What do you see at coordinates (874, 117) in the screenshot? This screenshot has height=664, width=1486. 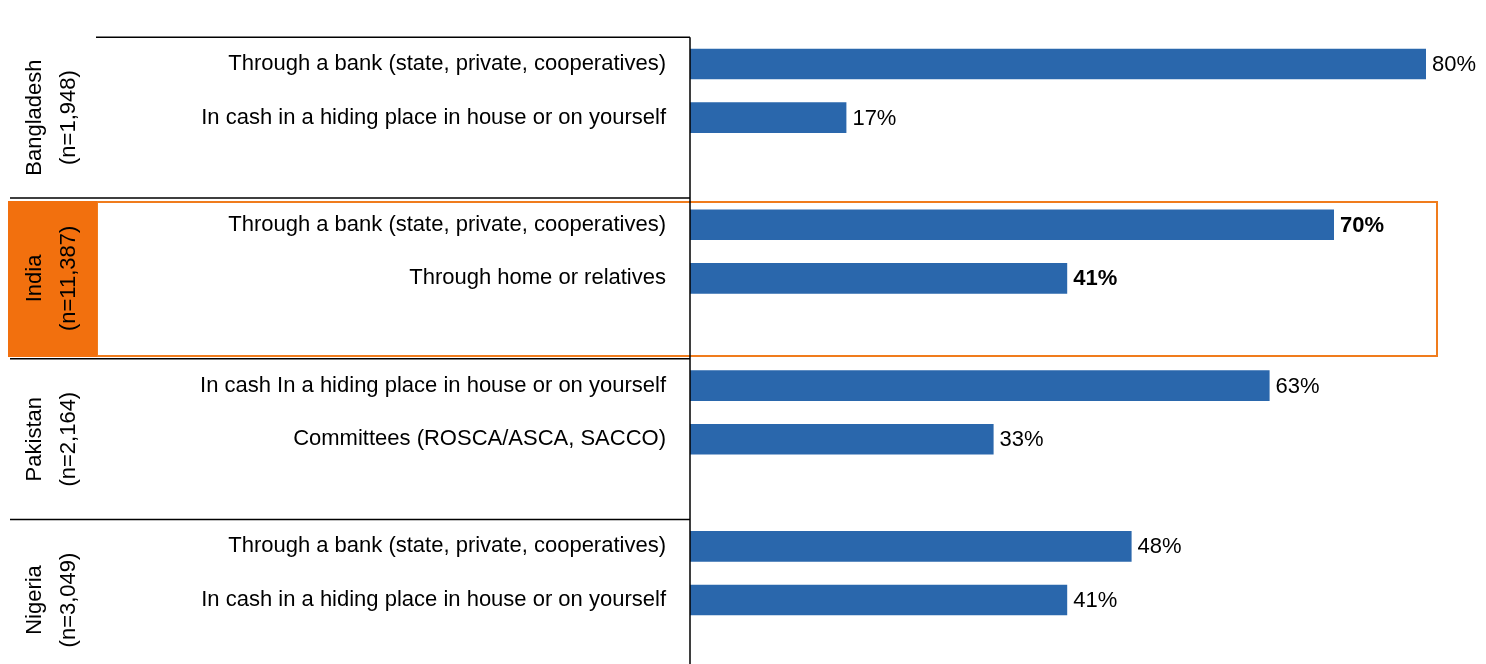 I see `data-label: 17%` at bounding box center [874, 117].